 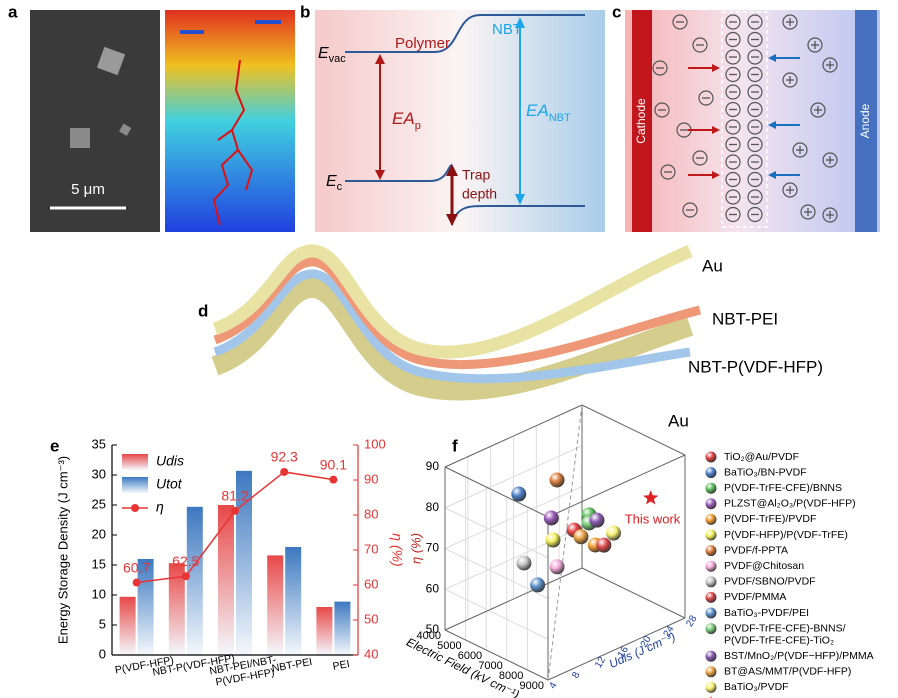 What do you see at coordinates (284, 457) in the screenshot?
I see `data-label: 92.3` at bounding box center [284, 457].